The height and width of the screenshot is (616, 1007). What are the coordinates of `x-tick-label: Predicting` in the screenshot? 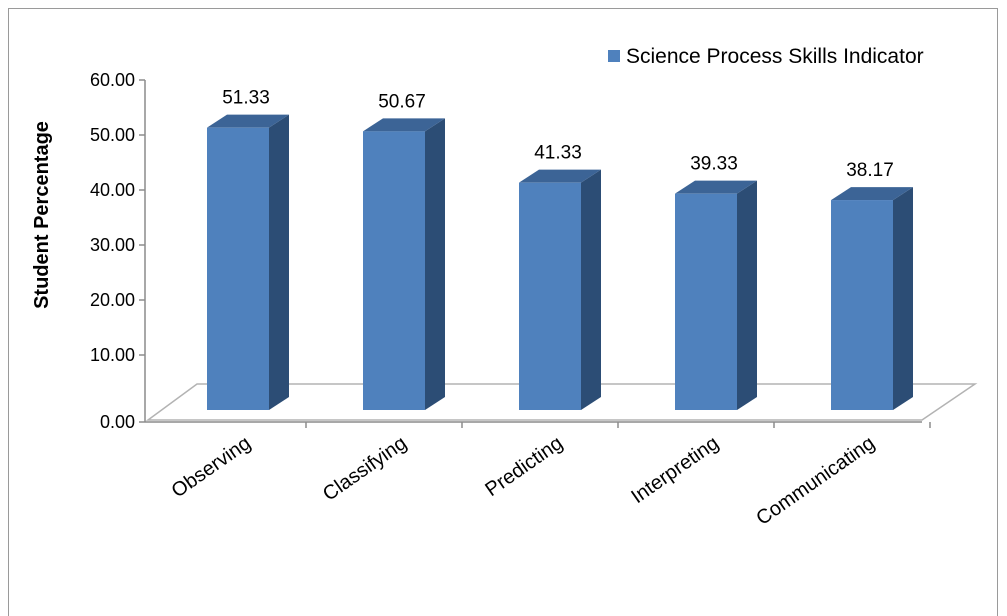 It's located at (523, 466).